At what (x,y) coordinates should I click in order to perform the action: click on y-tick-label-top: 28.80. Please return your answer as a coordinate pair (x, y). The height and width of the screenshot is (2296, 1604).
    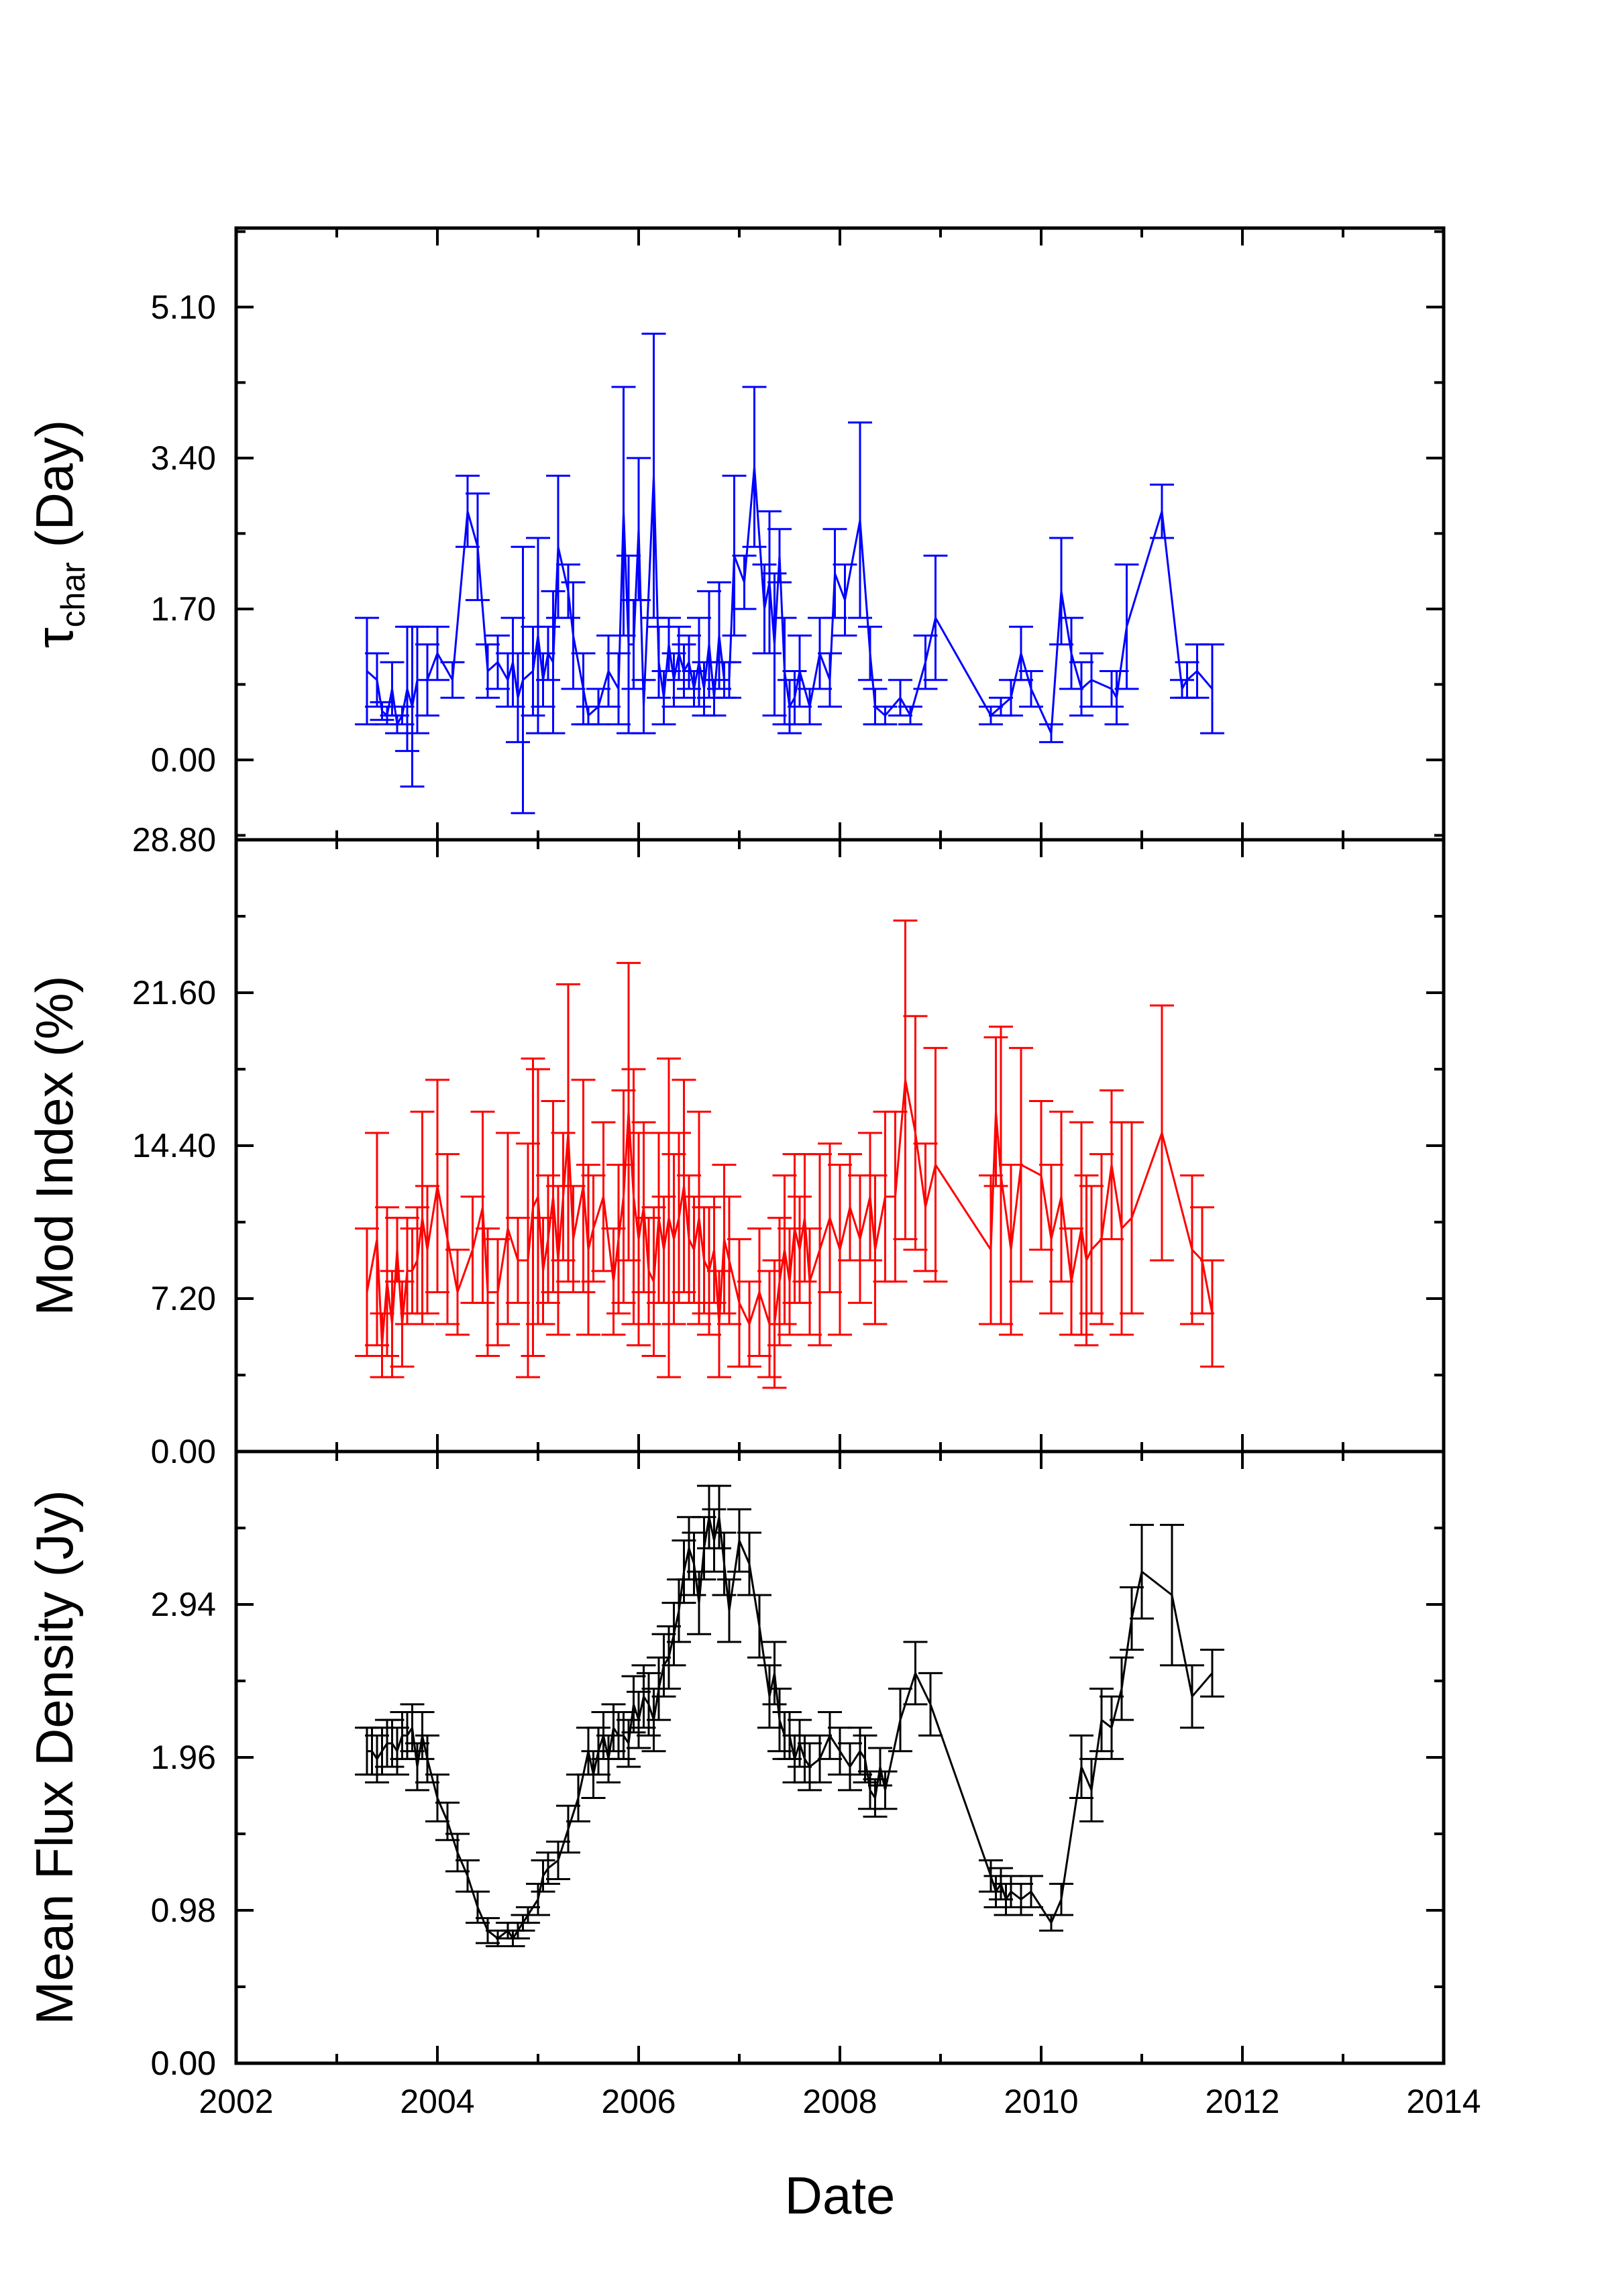
    Looking at the image, I should click on (174, 840).